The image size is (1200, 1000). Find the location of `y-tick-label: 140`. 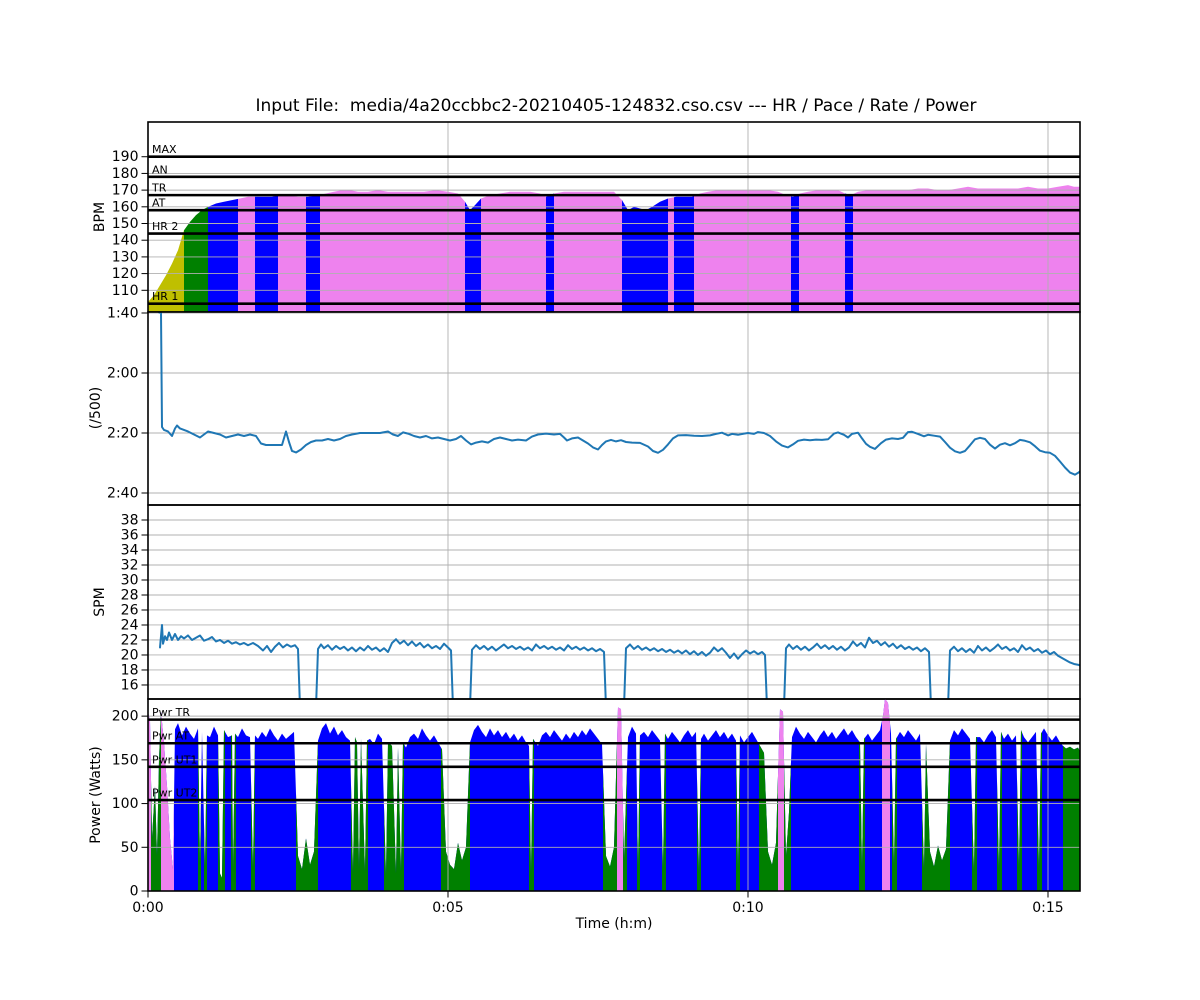

y-tick-label: 140 is located at coordinates (125, 241).